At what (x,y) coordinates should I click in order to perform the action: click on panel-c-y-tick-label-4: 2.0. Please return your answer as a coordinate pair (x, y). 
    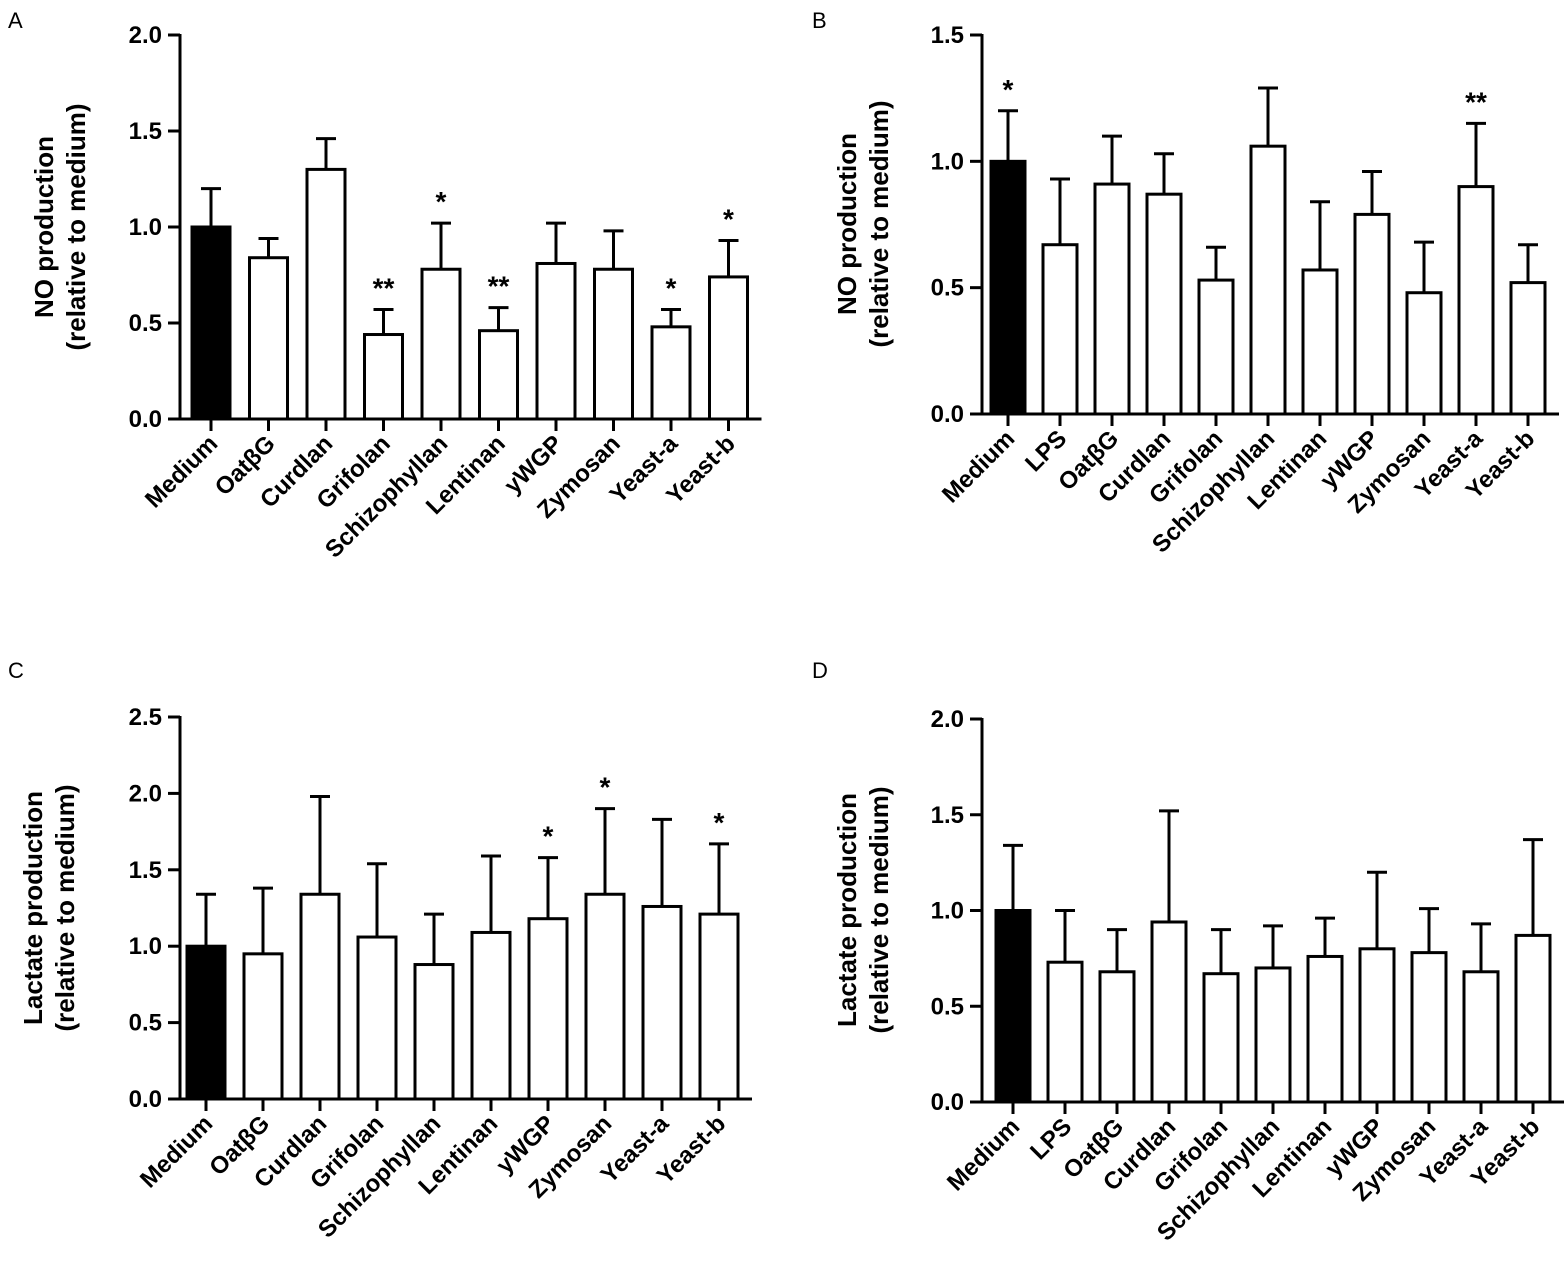
    Looking at the image, I should click on (145, 793).